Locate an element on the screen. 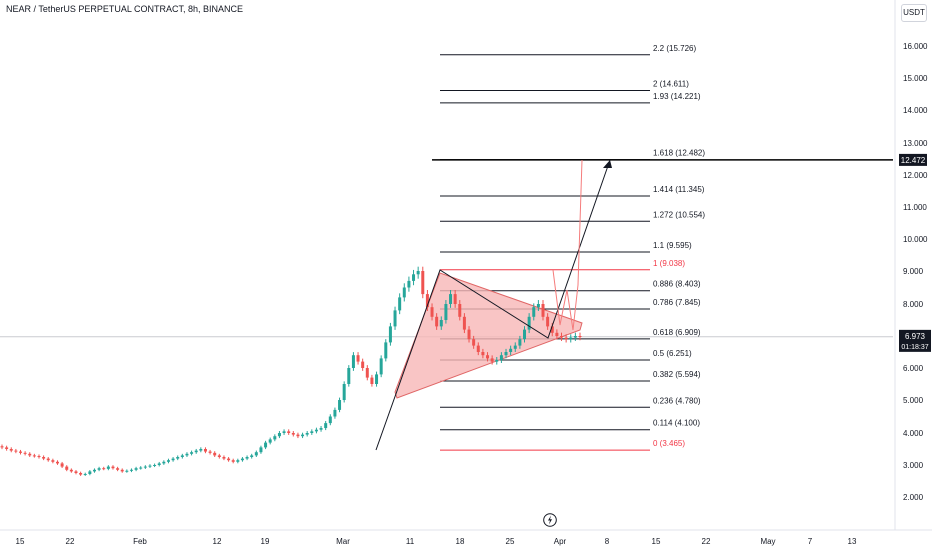 This screenshot has width=932, height=550. price-tick-label: 13.000 is located at coordinates (915, 143).